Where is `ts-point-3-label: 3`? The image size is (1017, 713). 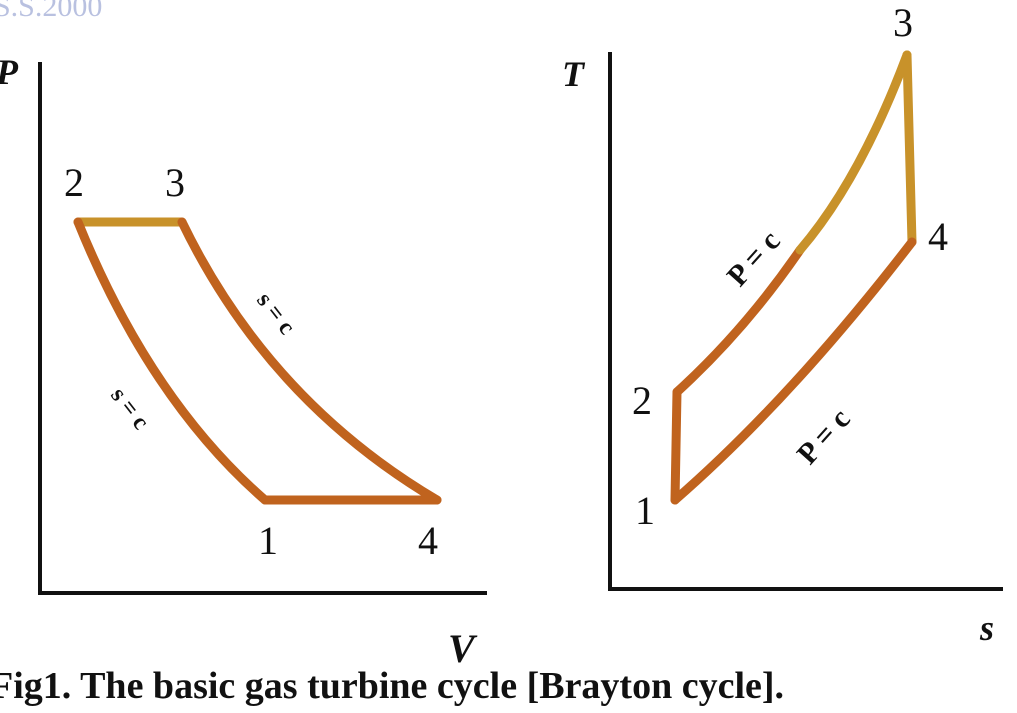
ts-point-3-label: 3 is located at coordinates (903, 22).